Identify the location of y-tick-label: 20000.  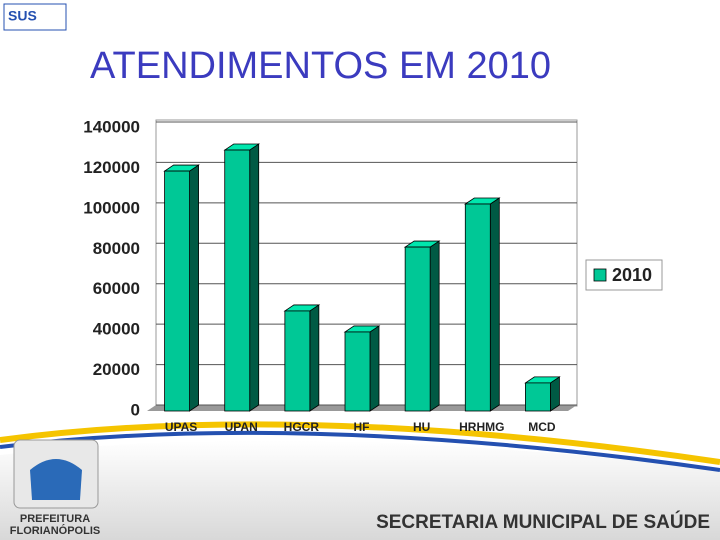
(116, 369).